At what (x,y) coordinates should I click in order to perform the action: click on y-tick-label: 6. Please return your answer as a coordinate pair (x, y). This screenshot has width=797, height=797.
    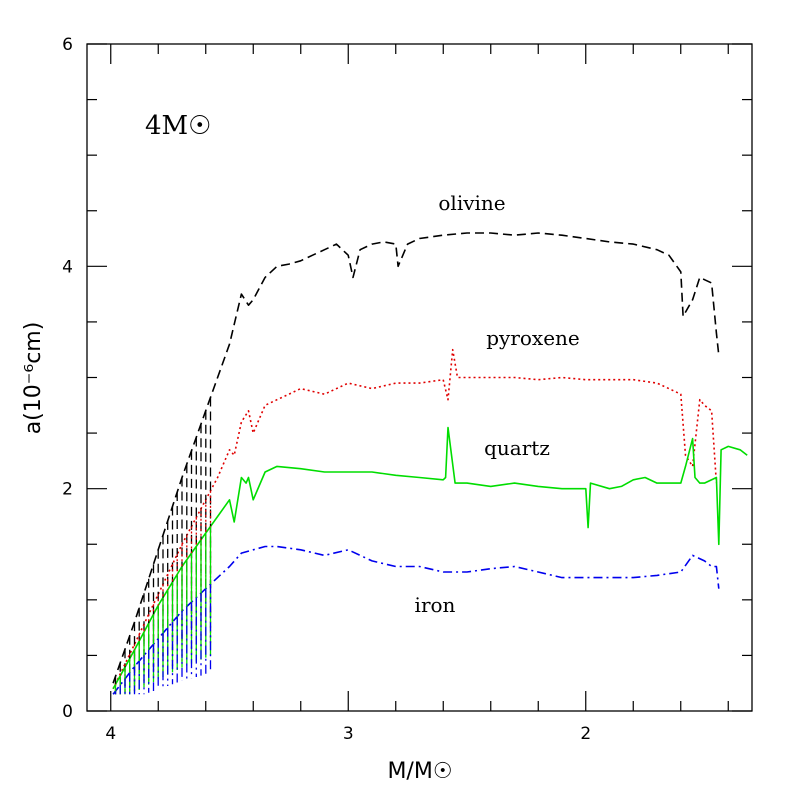
    Looking at the image, I should click on (67, 45).